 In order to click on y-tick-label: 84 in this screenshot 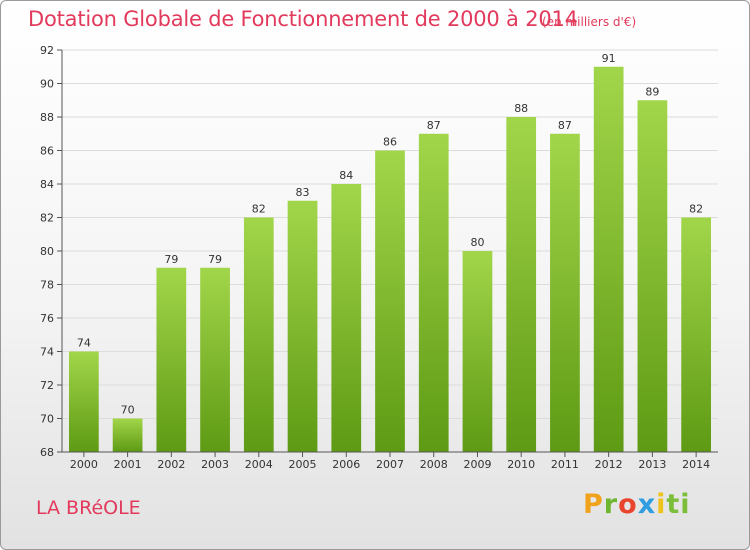, I will do `click(47, 184)`.